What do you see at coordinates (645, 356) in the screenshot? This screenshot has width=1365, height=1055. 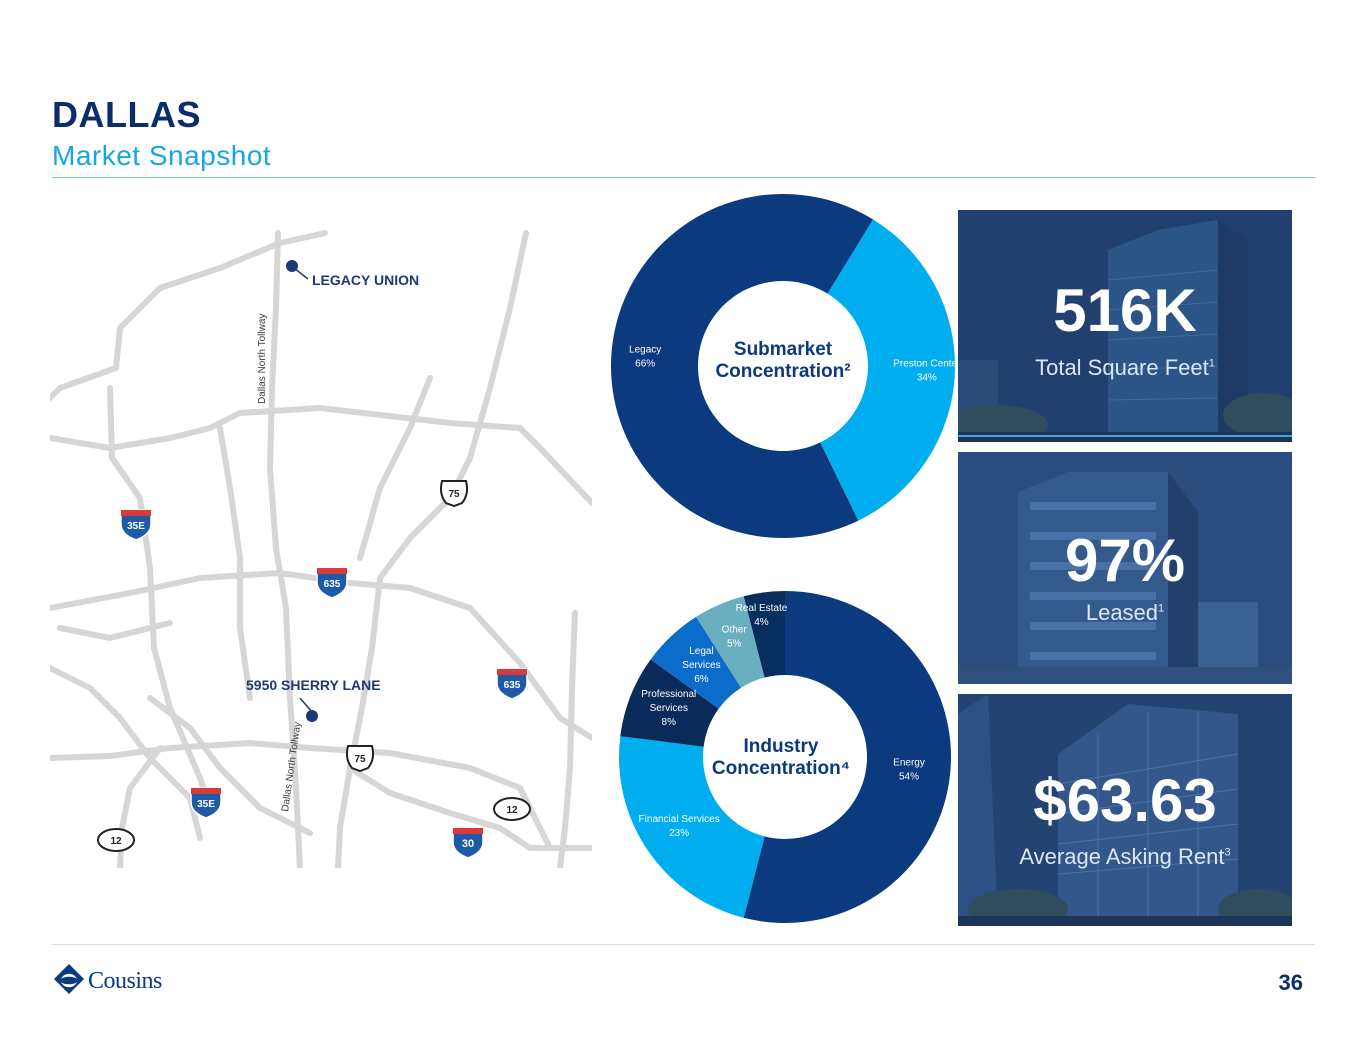 I see `slice-label-legacy: Legacy 66%` at bounding box center [645, 356].